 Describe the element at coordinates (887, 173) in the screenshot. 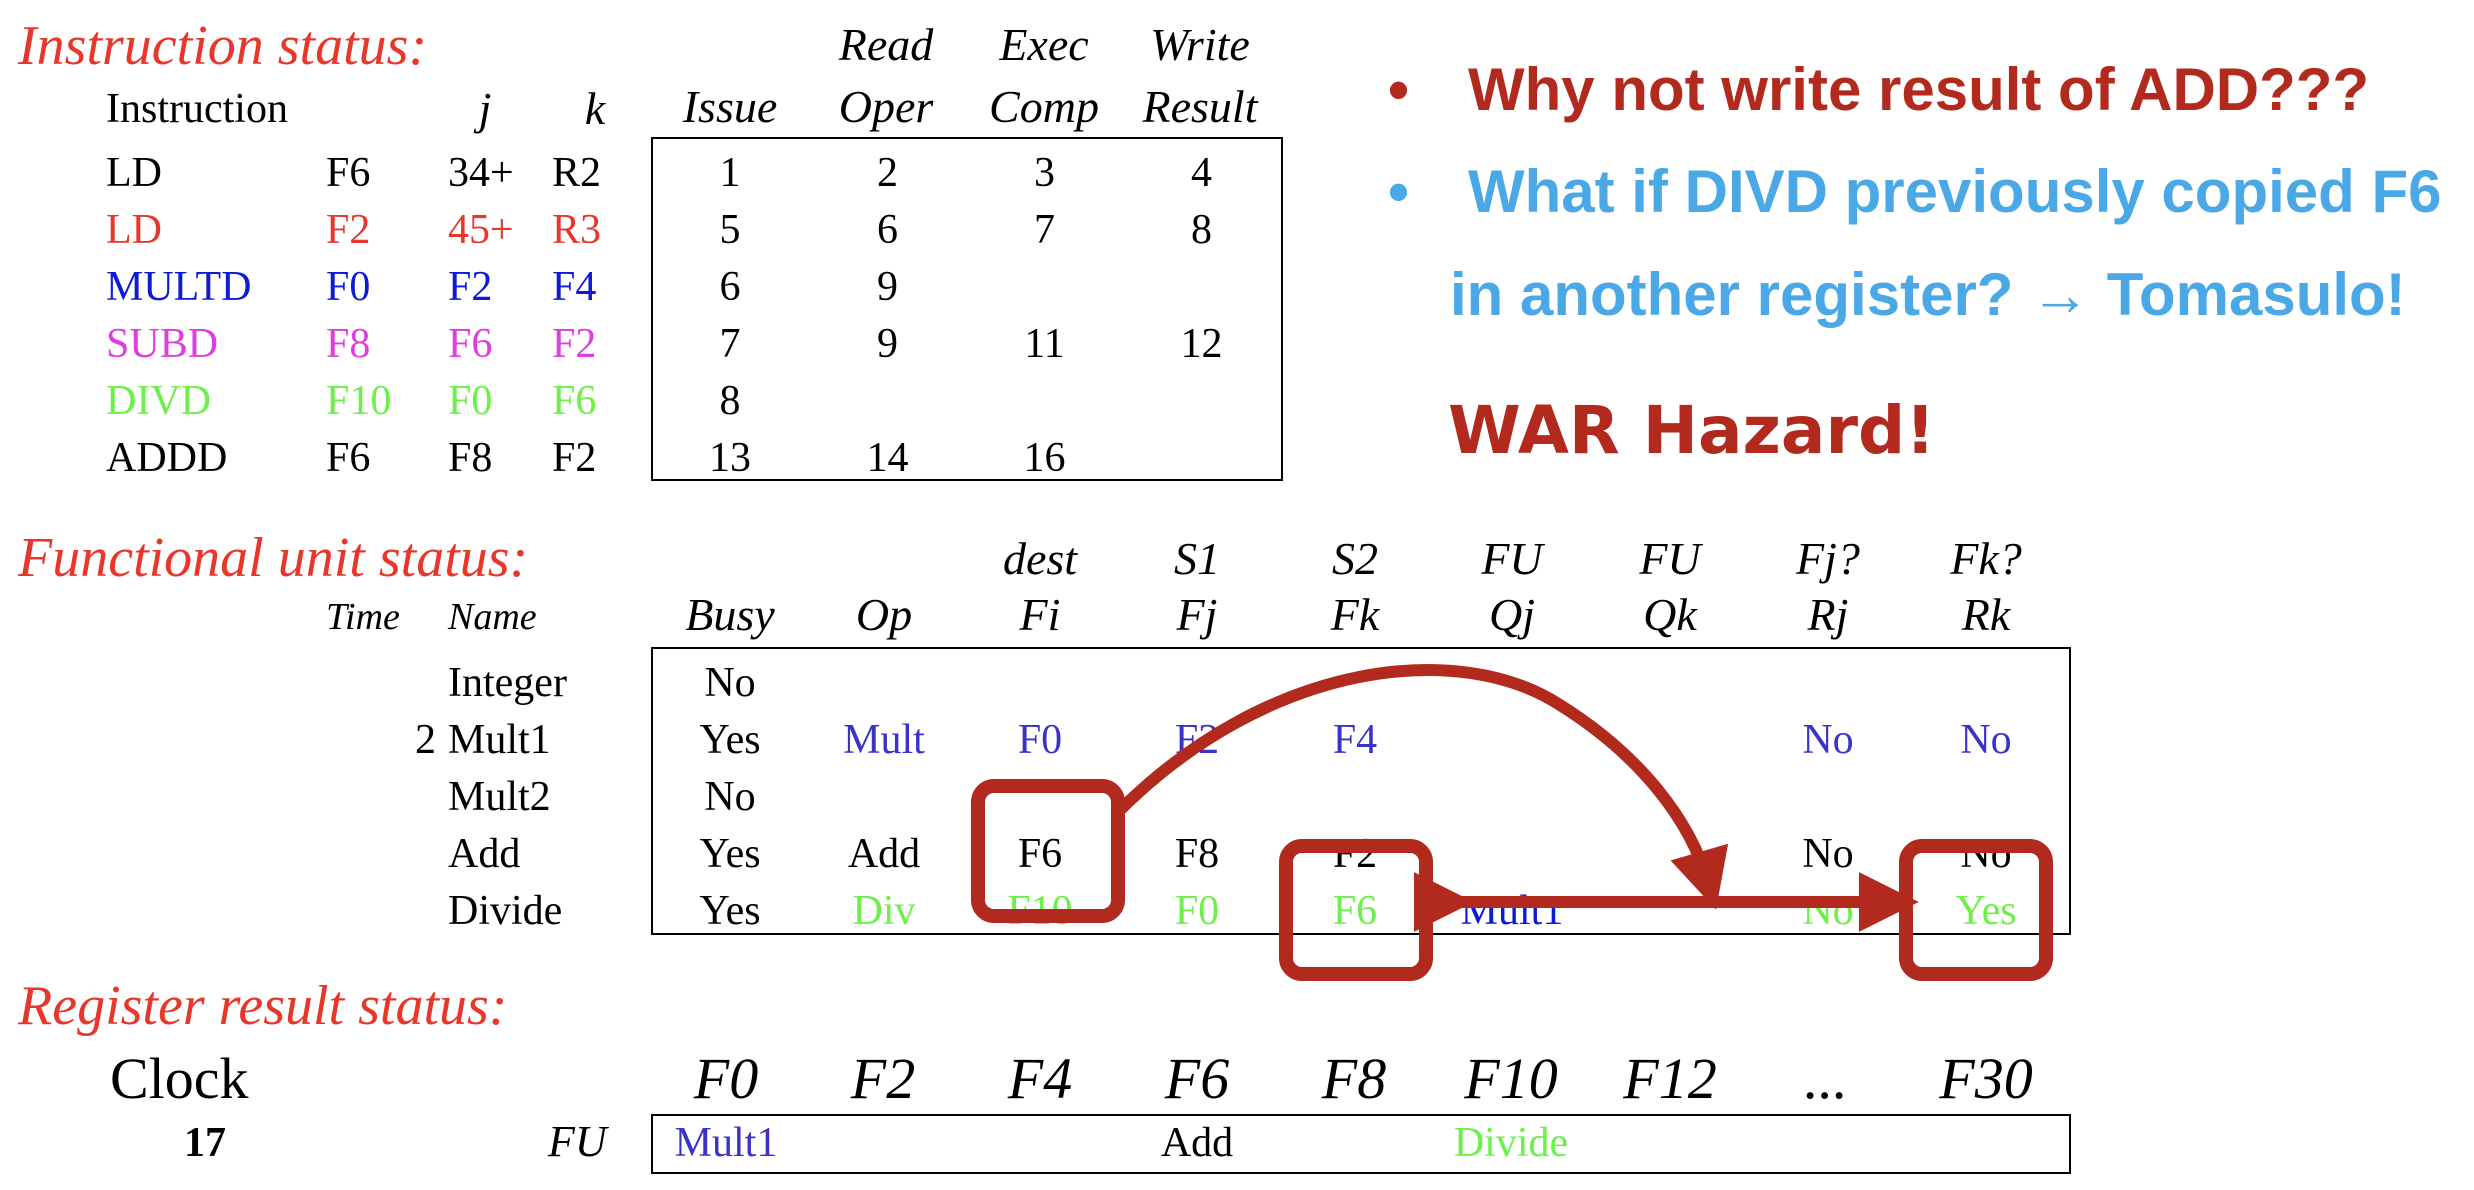

I see `instr-cell-read: 2` at that location.